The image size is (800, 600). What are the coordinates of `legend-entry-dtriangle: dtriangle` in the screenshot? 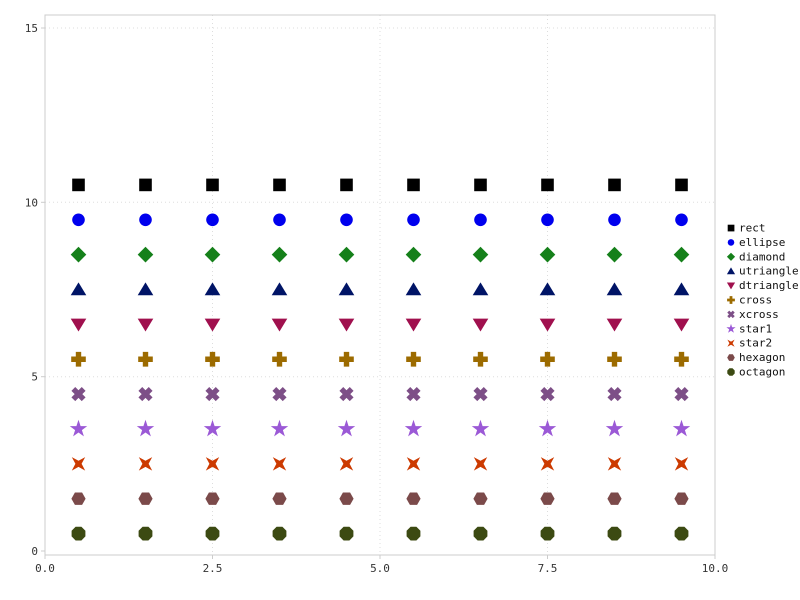 It's located at (762, 285).